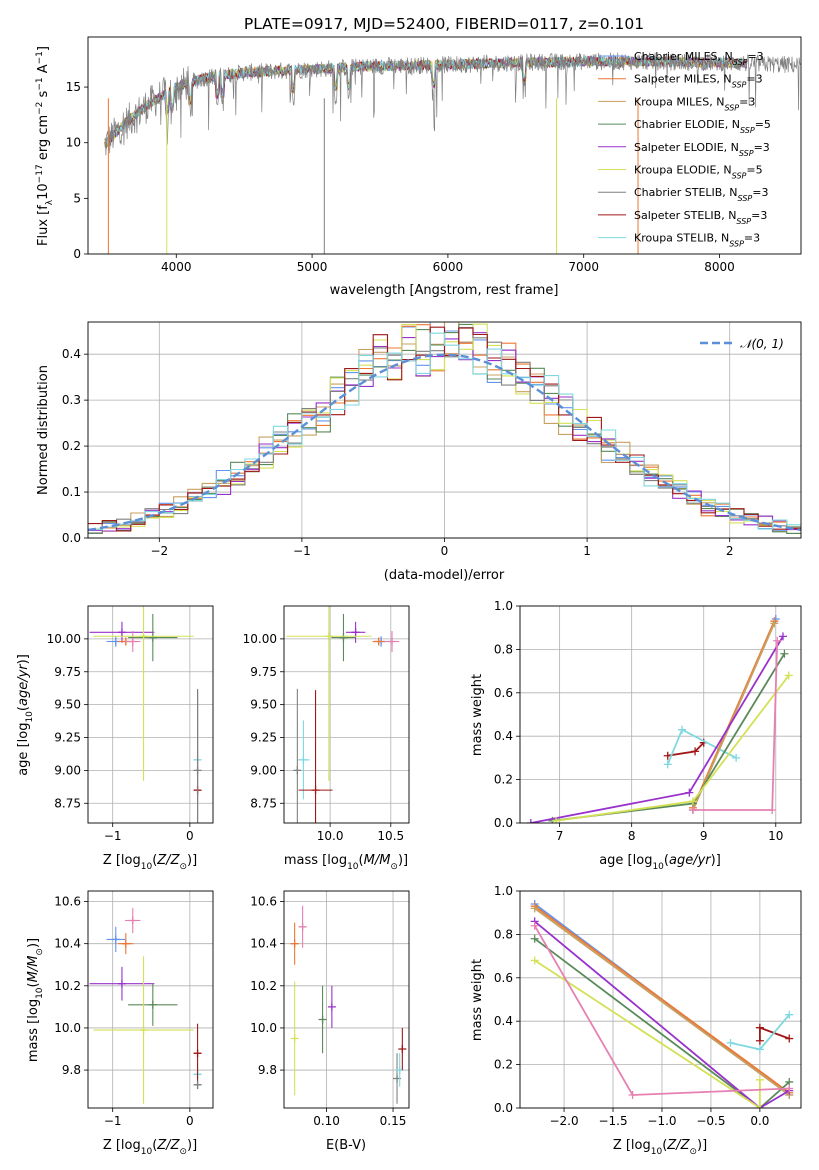 The image size is (819, 1170). I want to click on y-tick-label: 0.3, so click(71, 400).